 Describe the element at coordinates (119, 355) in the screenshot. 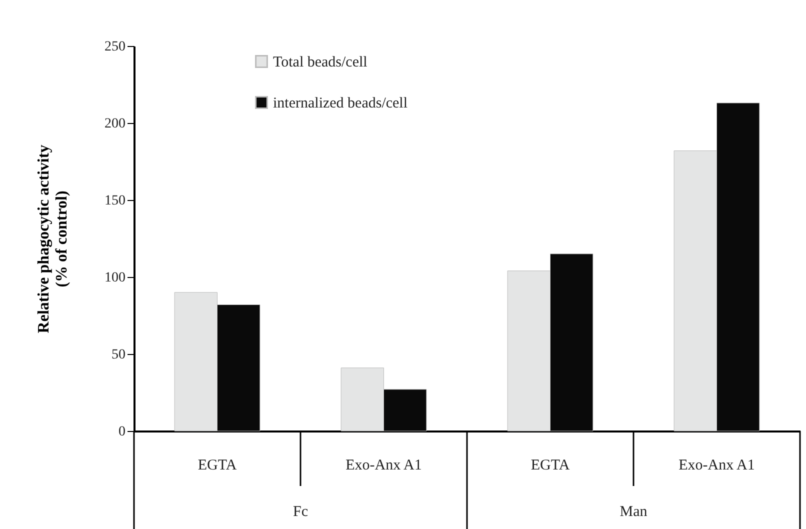

I see `y-tick-label: 50` at that location.